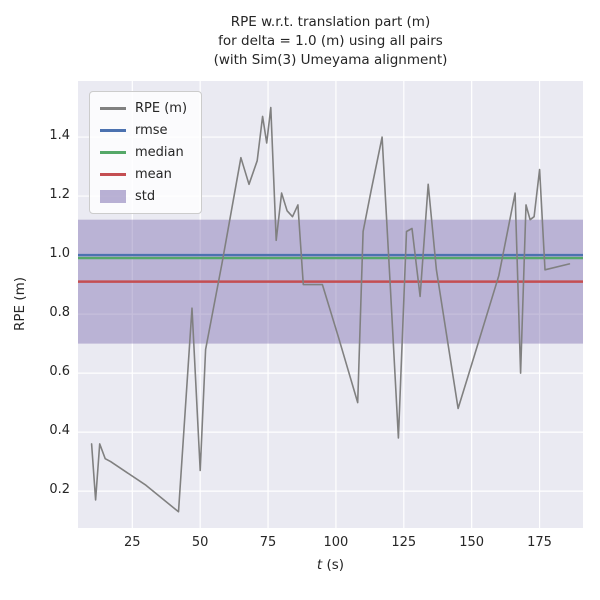  I want to click on legend-label: median, so click(159, 152).